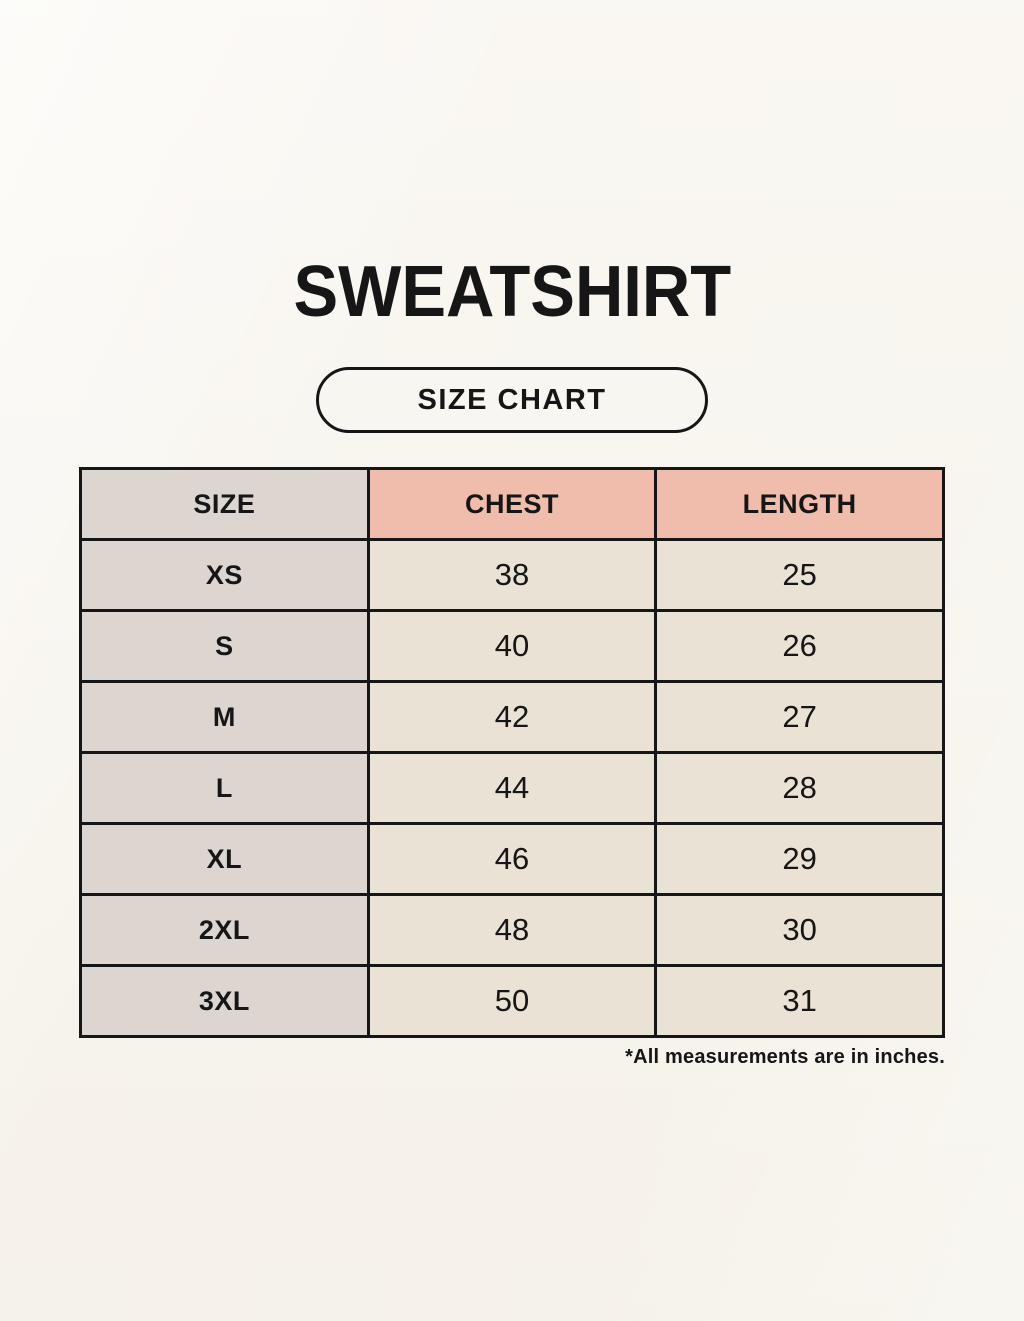  Describe the element at coordinates (224, 575) in the screenshot. I see `size-cell: XS` at that location.